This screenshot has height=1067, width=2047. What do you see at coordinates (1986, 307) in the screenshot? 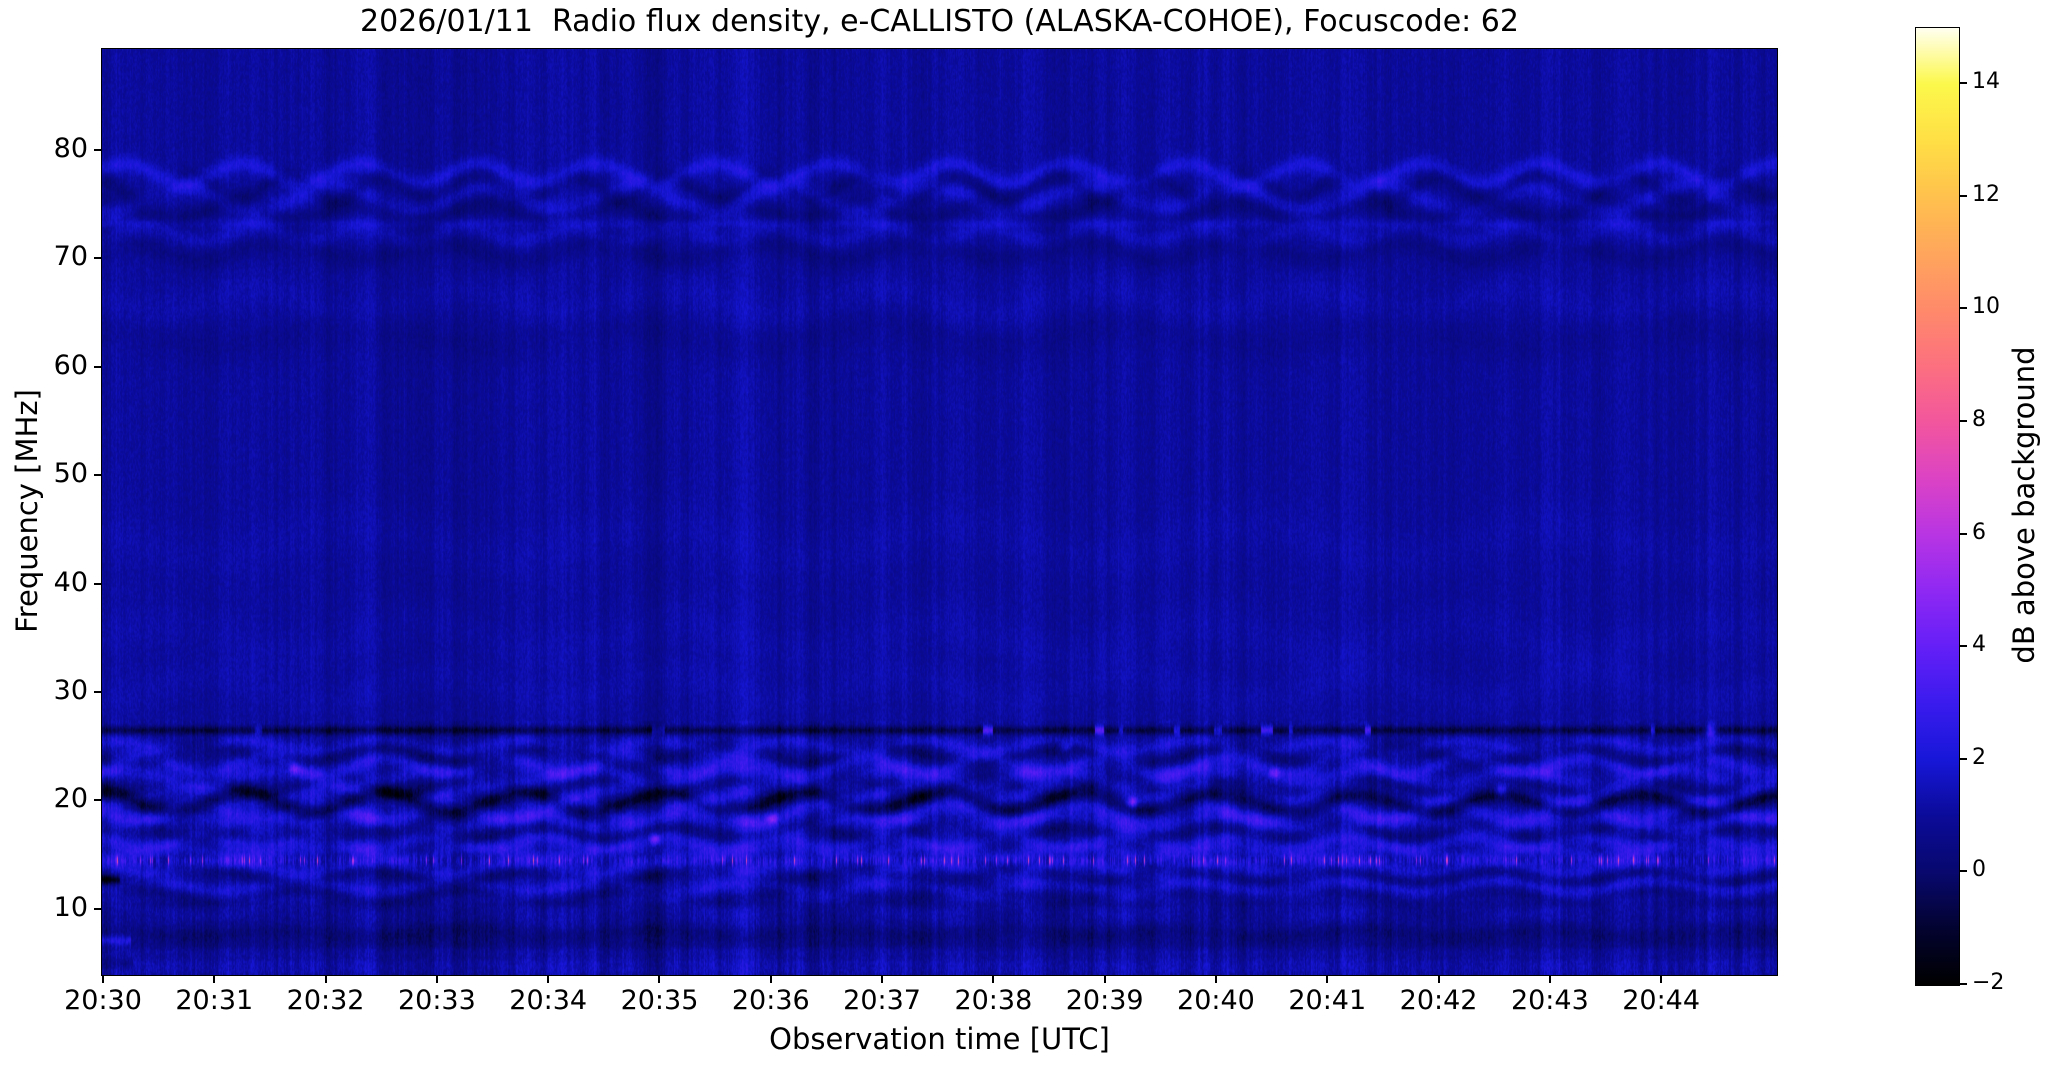
I see `colorbar-tick-label: 10` at bounding box center [1986, 307].